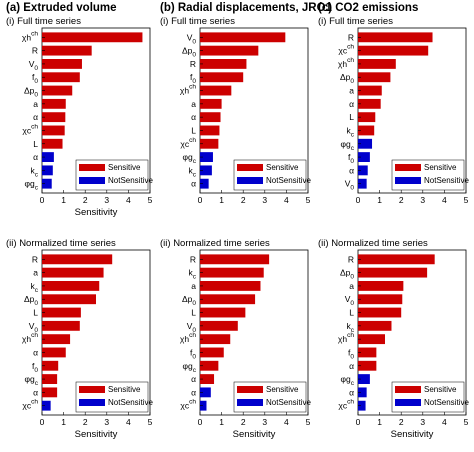 The height and width of the screenshot is (452, 474). Describe the element at coordinates (444, 200) in the screenshot. I see `x-tick-label: 4` at that location.